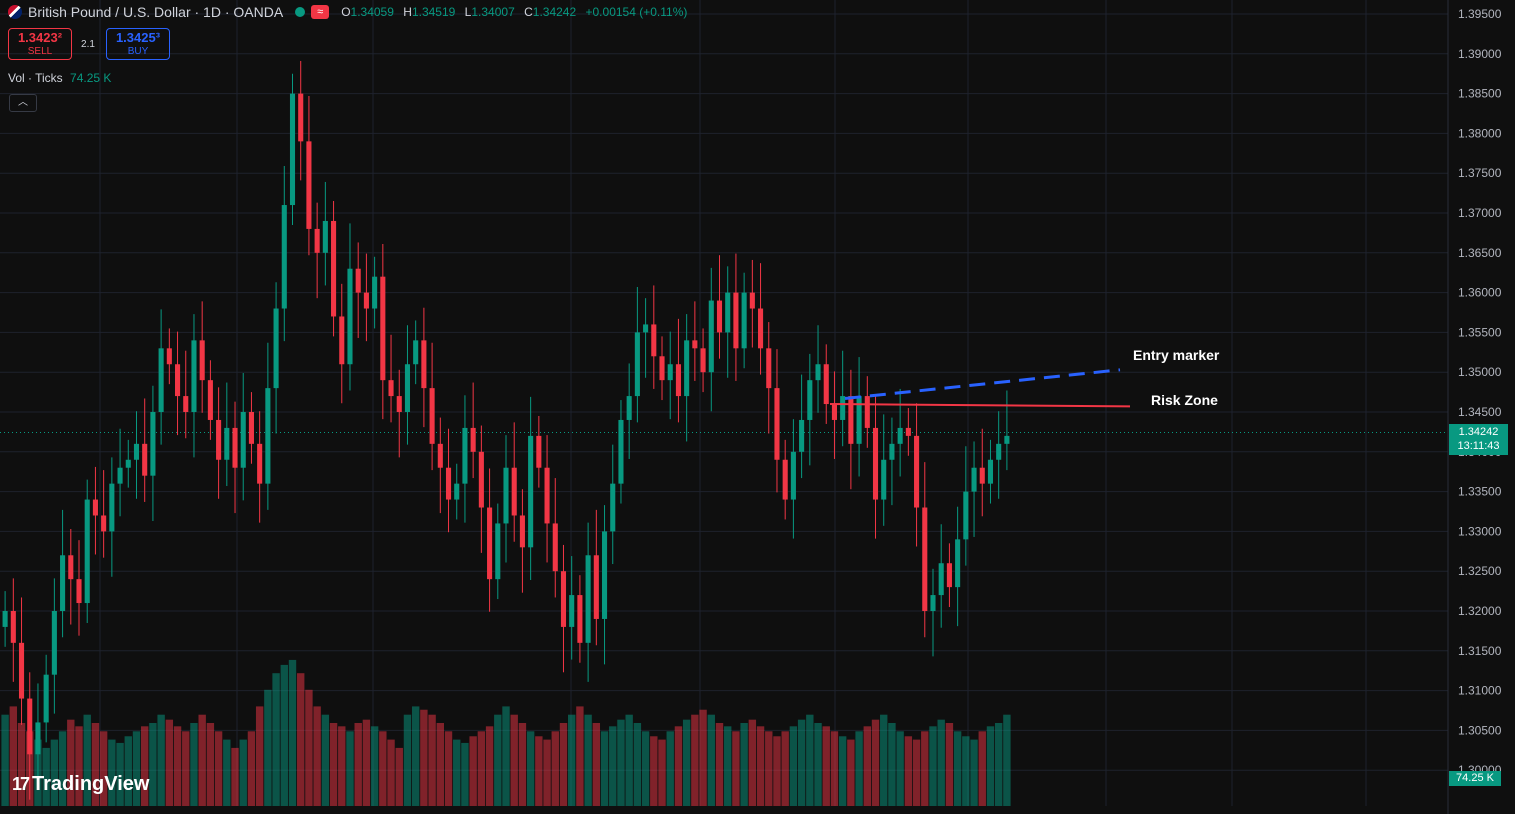  I want to click on y-tick-label: 1.31000, so click(1480, 691).